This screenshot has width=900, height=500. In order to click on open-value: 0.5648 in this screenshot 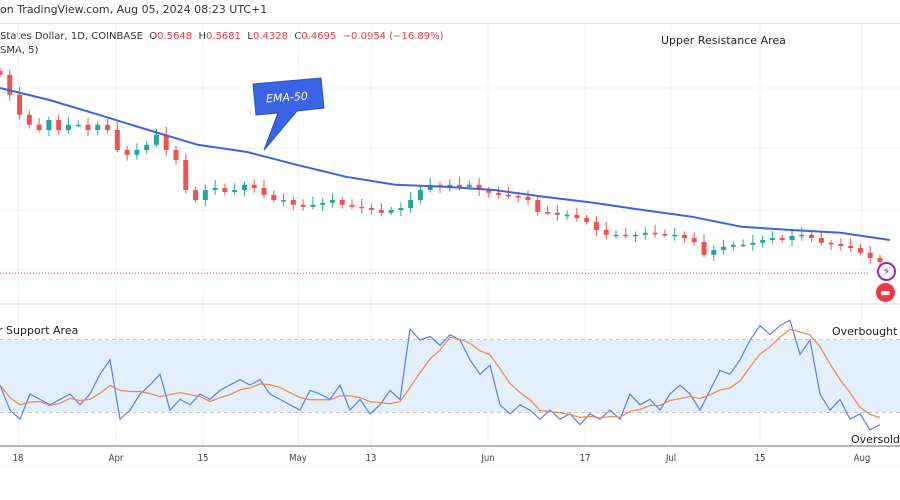, I will do `click(175, 36)`.